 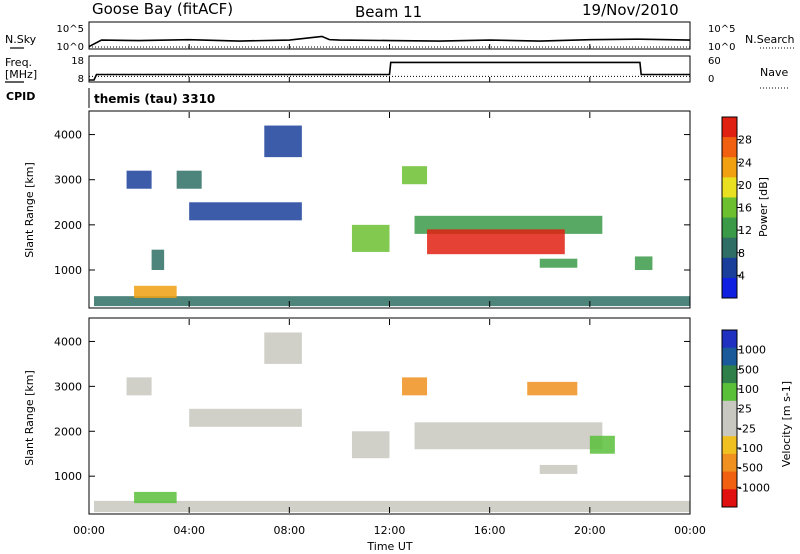 What do you see at coordinates (745, 162) in the screenshot?
I see `colorbar-tick-label: 24` at bounding box center [745, 162].